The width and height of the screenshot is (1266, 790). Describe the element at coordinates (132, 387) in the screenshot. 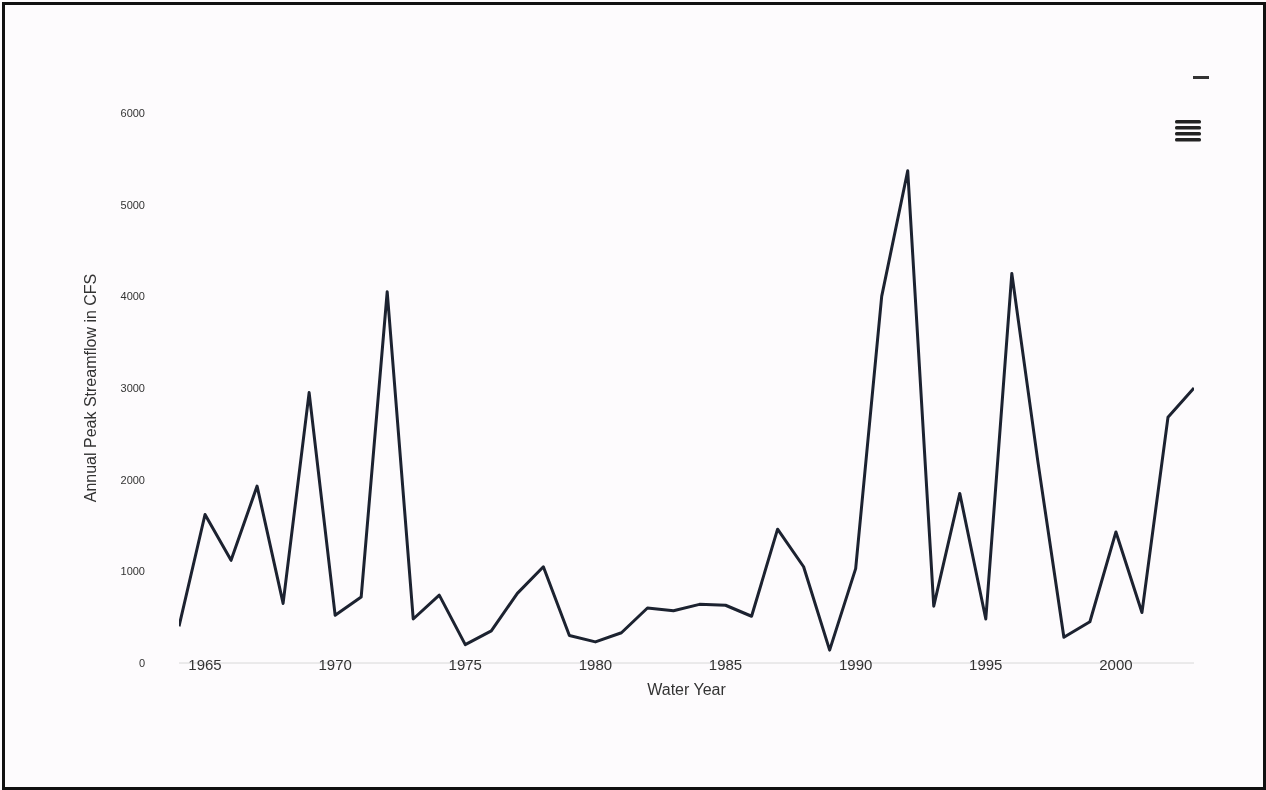

I see `y-tick-label: 3000` at that location.